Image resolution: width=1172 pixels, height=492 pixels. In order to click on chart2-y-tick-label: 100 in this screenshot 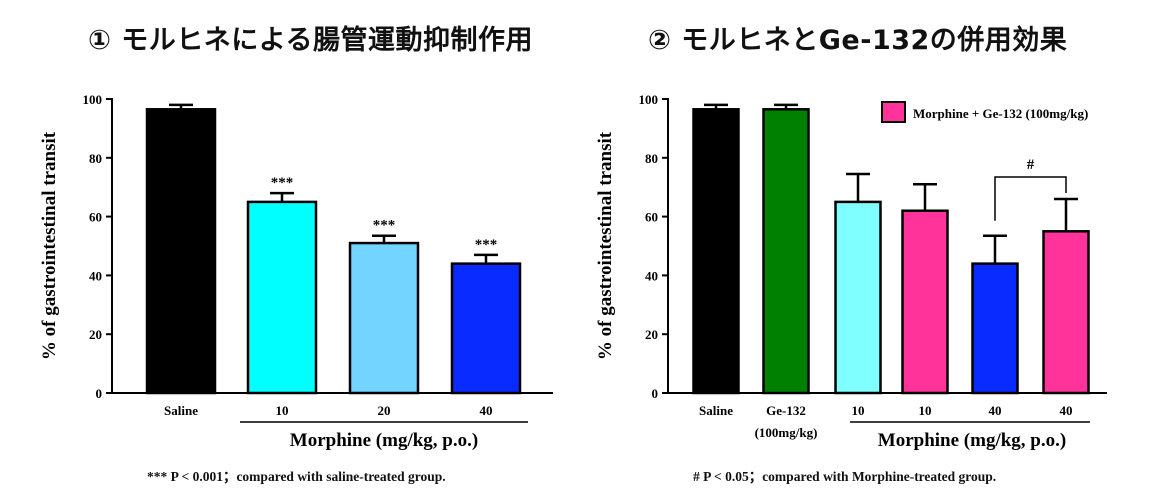, I will do `click(649, 99)`.